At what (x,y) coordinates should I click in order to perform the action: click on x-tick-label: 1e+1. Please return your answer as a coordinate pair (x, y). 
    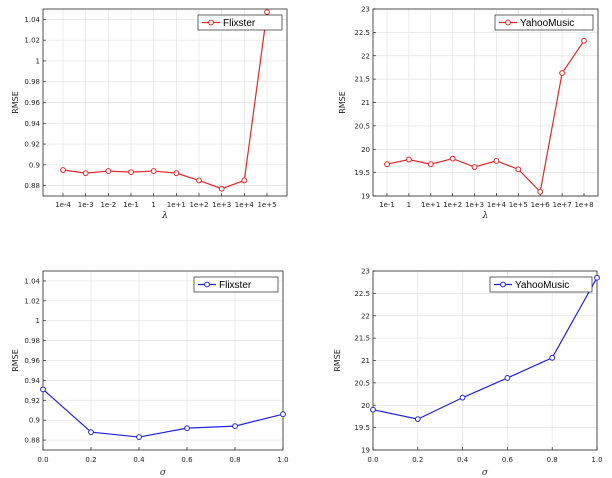
    Looking at the image, I should click on (176, 205).